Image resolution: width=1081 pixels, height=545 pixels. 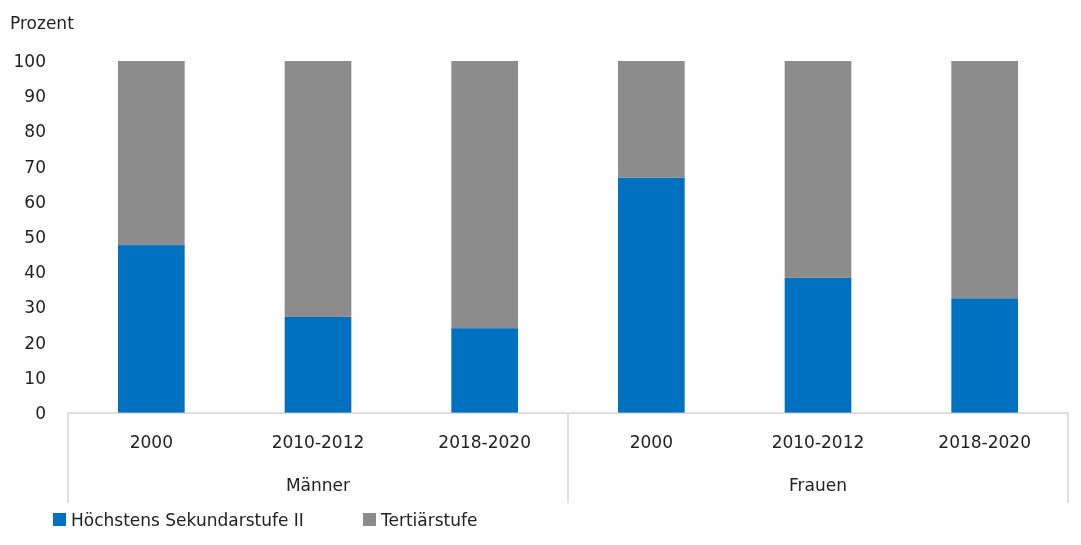 What do you see at coordinates (29, 60) in the screenshot?
I see `y-tick-label: 100` at bounding box center [29, 60].